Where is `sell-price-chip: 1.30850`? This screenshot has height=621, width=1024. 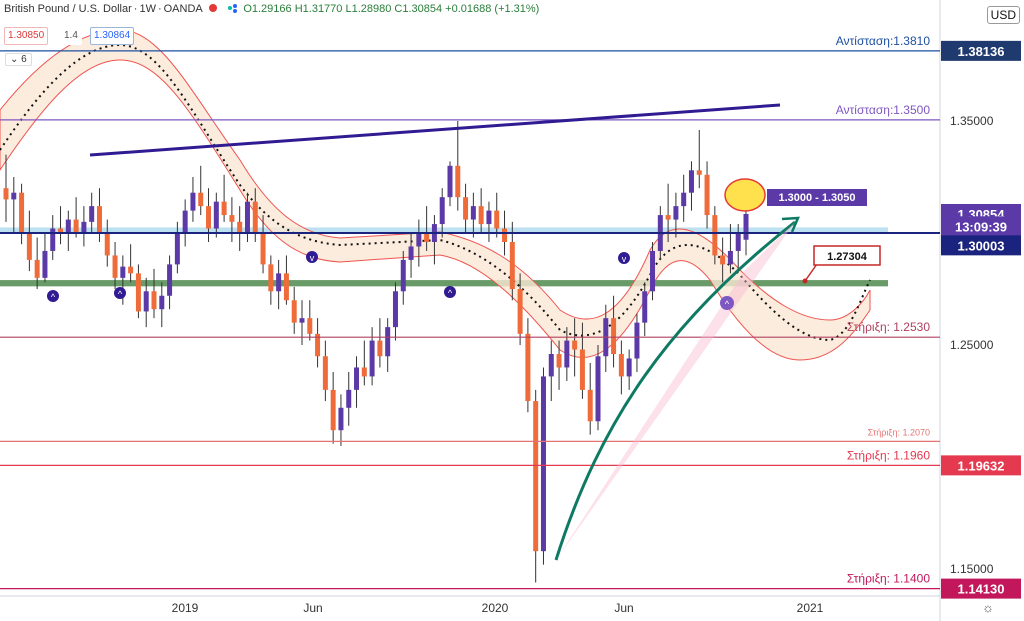
sell-price-chip: 1.30850 is located at coordinates (26, 36).